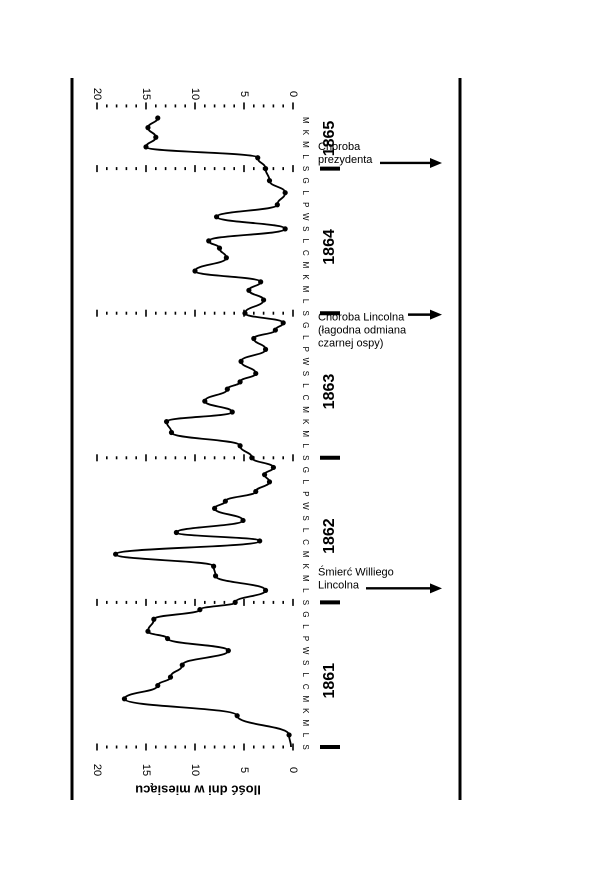 The height and width of the screenshot is (885, 596). What do you see at coordinates (198, 790) in the screenshot?
I see `y-axis-title: Ilość dni w miesiącu` at bounding box center [198, 790].